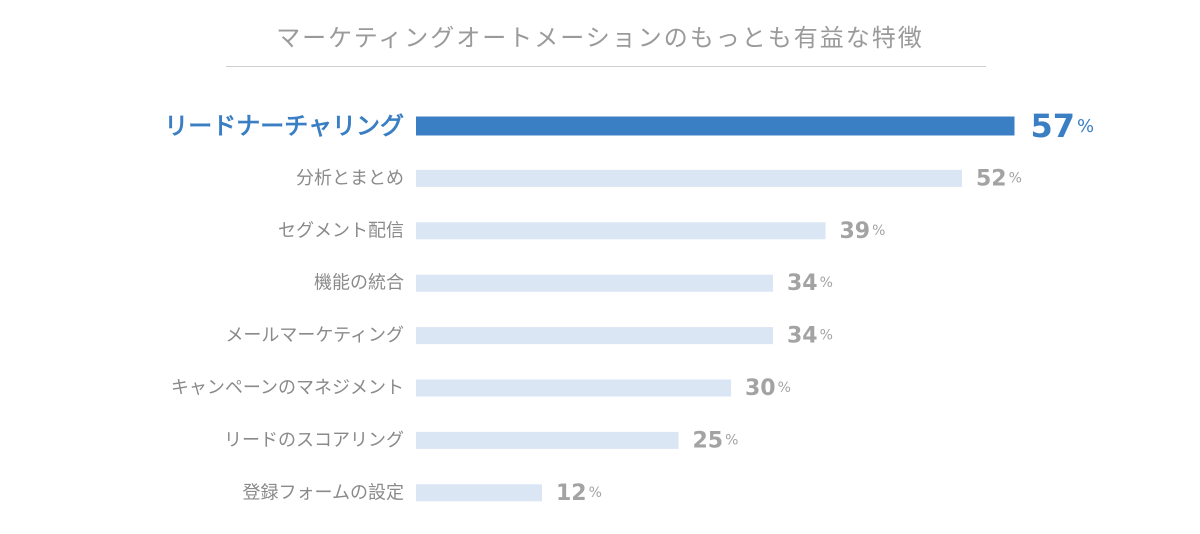  Describe the element at coordinates (350, 178) in the screenshot. I see `category-label: 分析とまとめ` at that location.